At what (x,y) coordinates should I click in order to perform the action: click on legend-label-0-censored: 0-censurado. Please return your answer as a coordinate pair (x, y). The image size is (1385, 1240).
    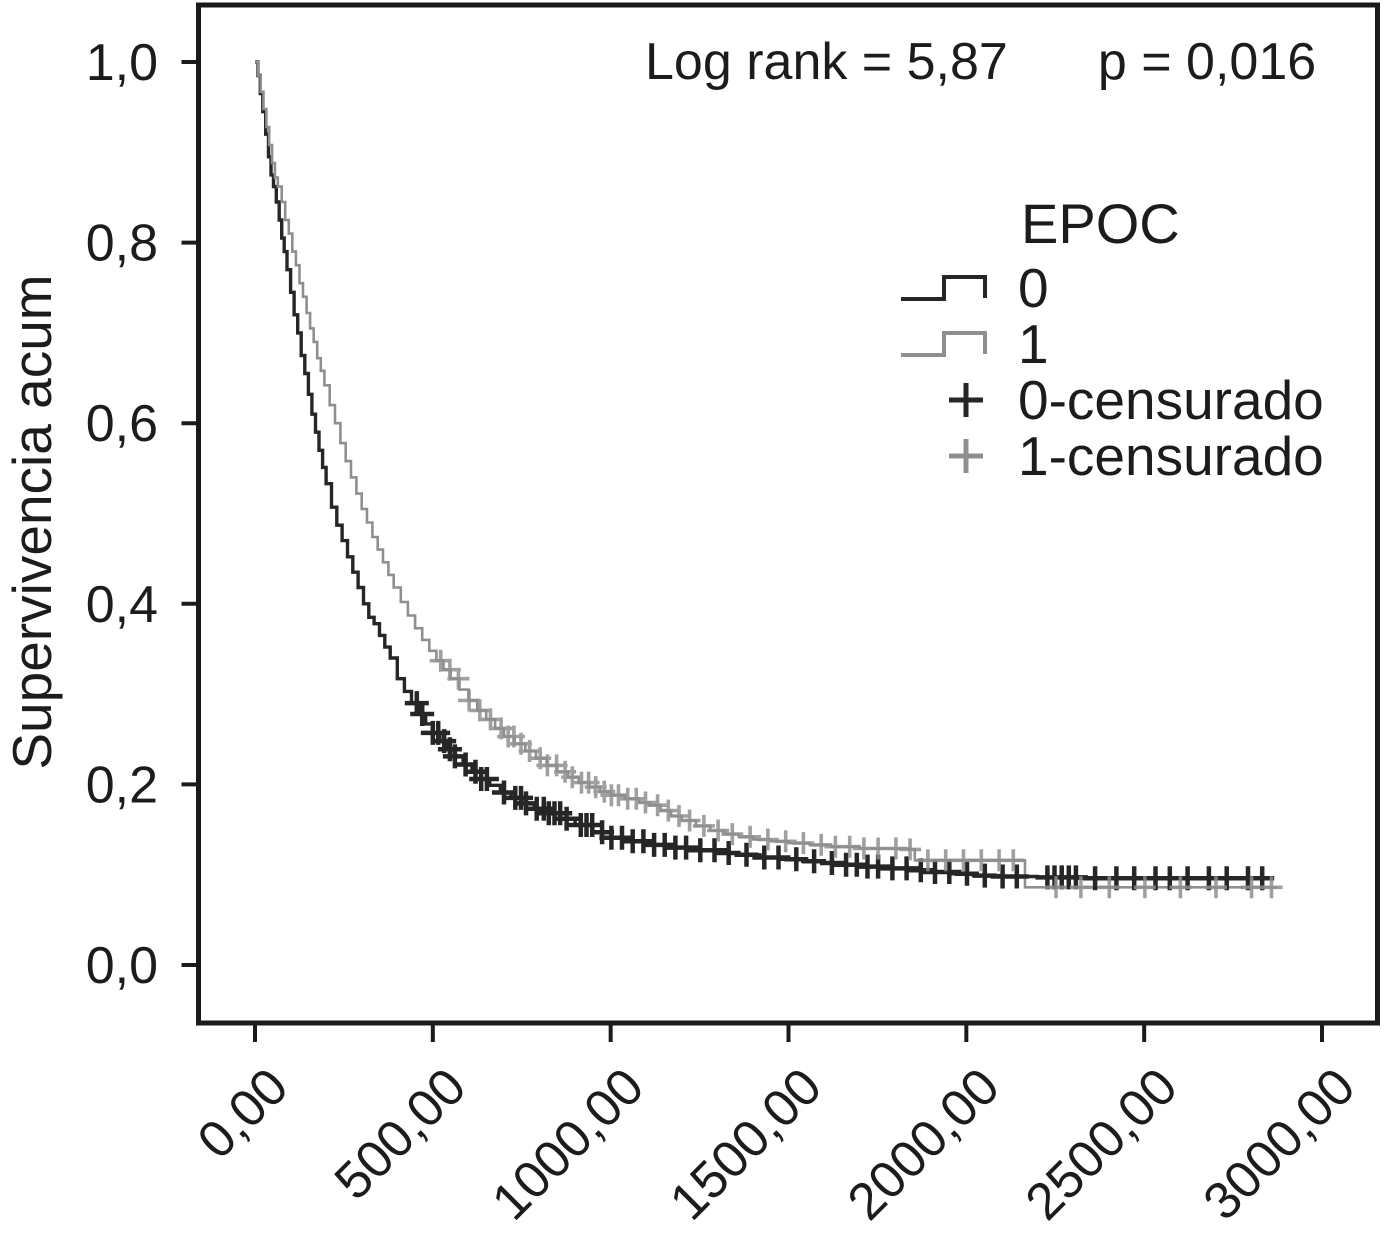
    Looking at the image, I should click on (1171, 400).